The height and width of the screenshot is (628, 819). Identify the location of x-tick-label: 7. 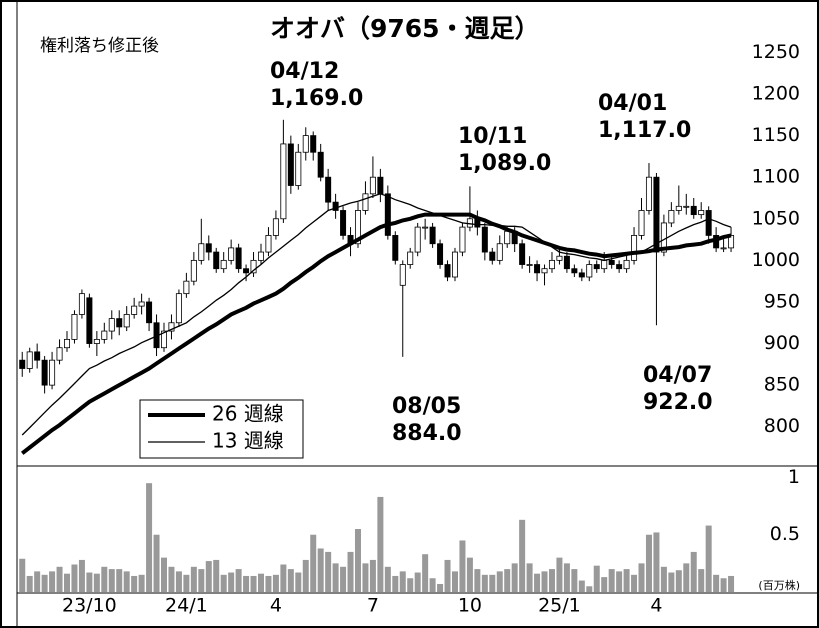
(373, 606).